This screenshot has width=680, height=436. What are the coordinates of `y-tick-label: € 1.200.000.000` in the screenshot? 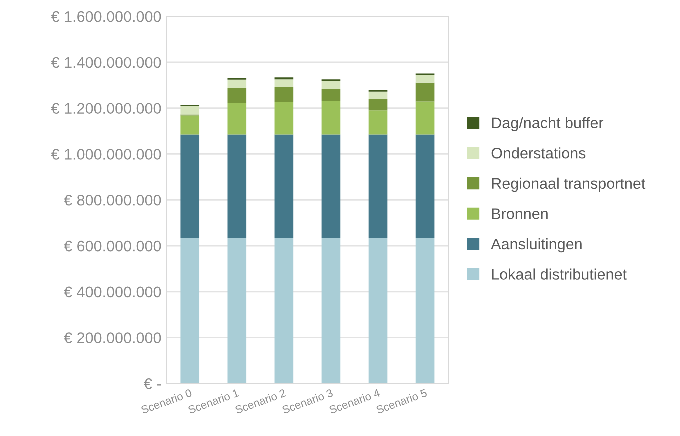 It's located at (106, 108).